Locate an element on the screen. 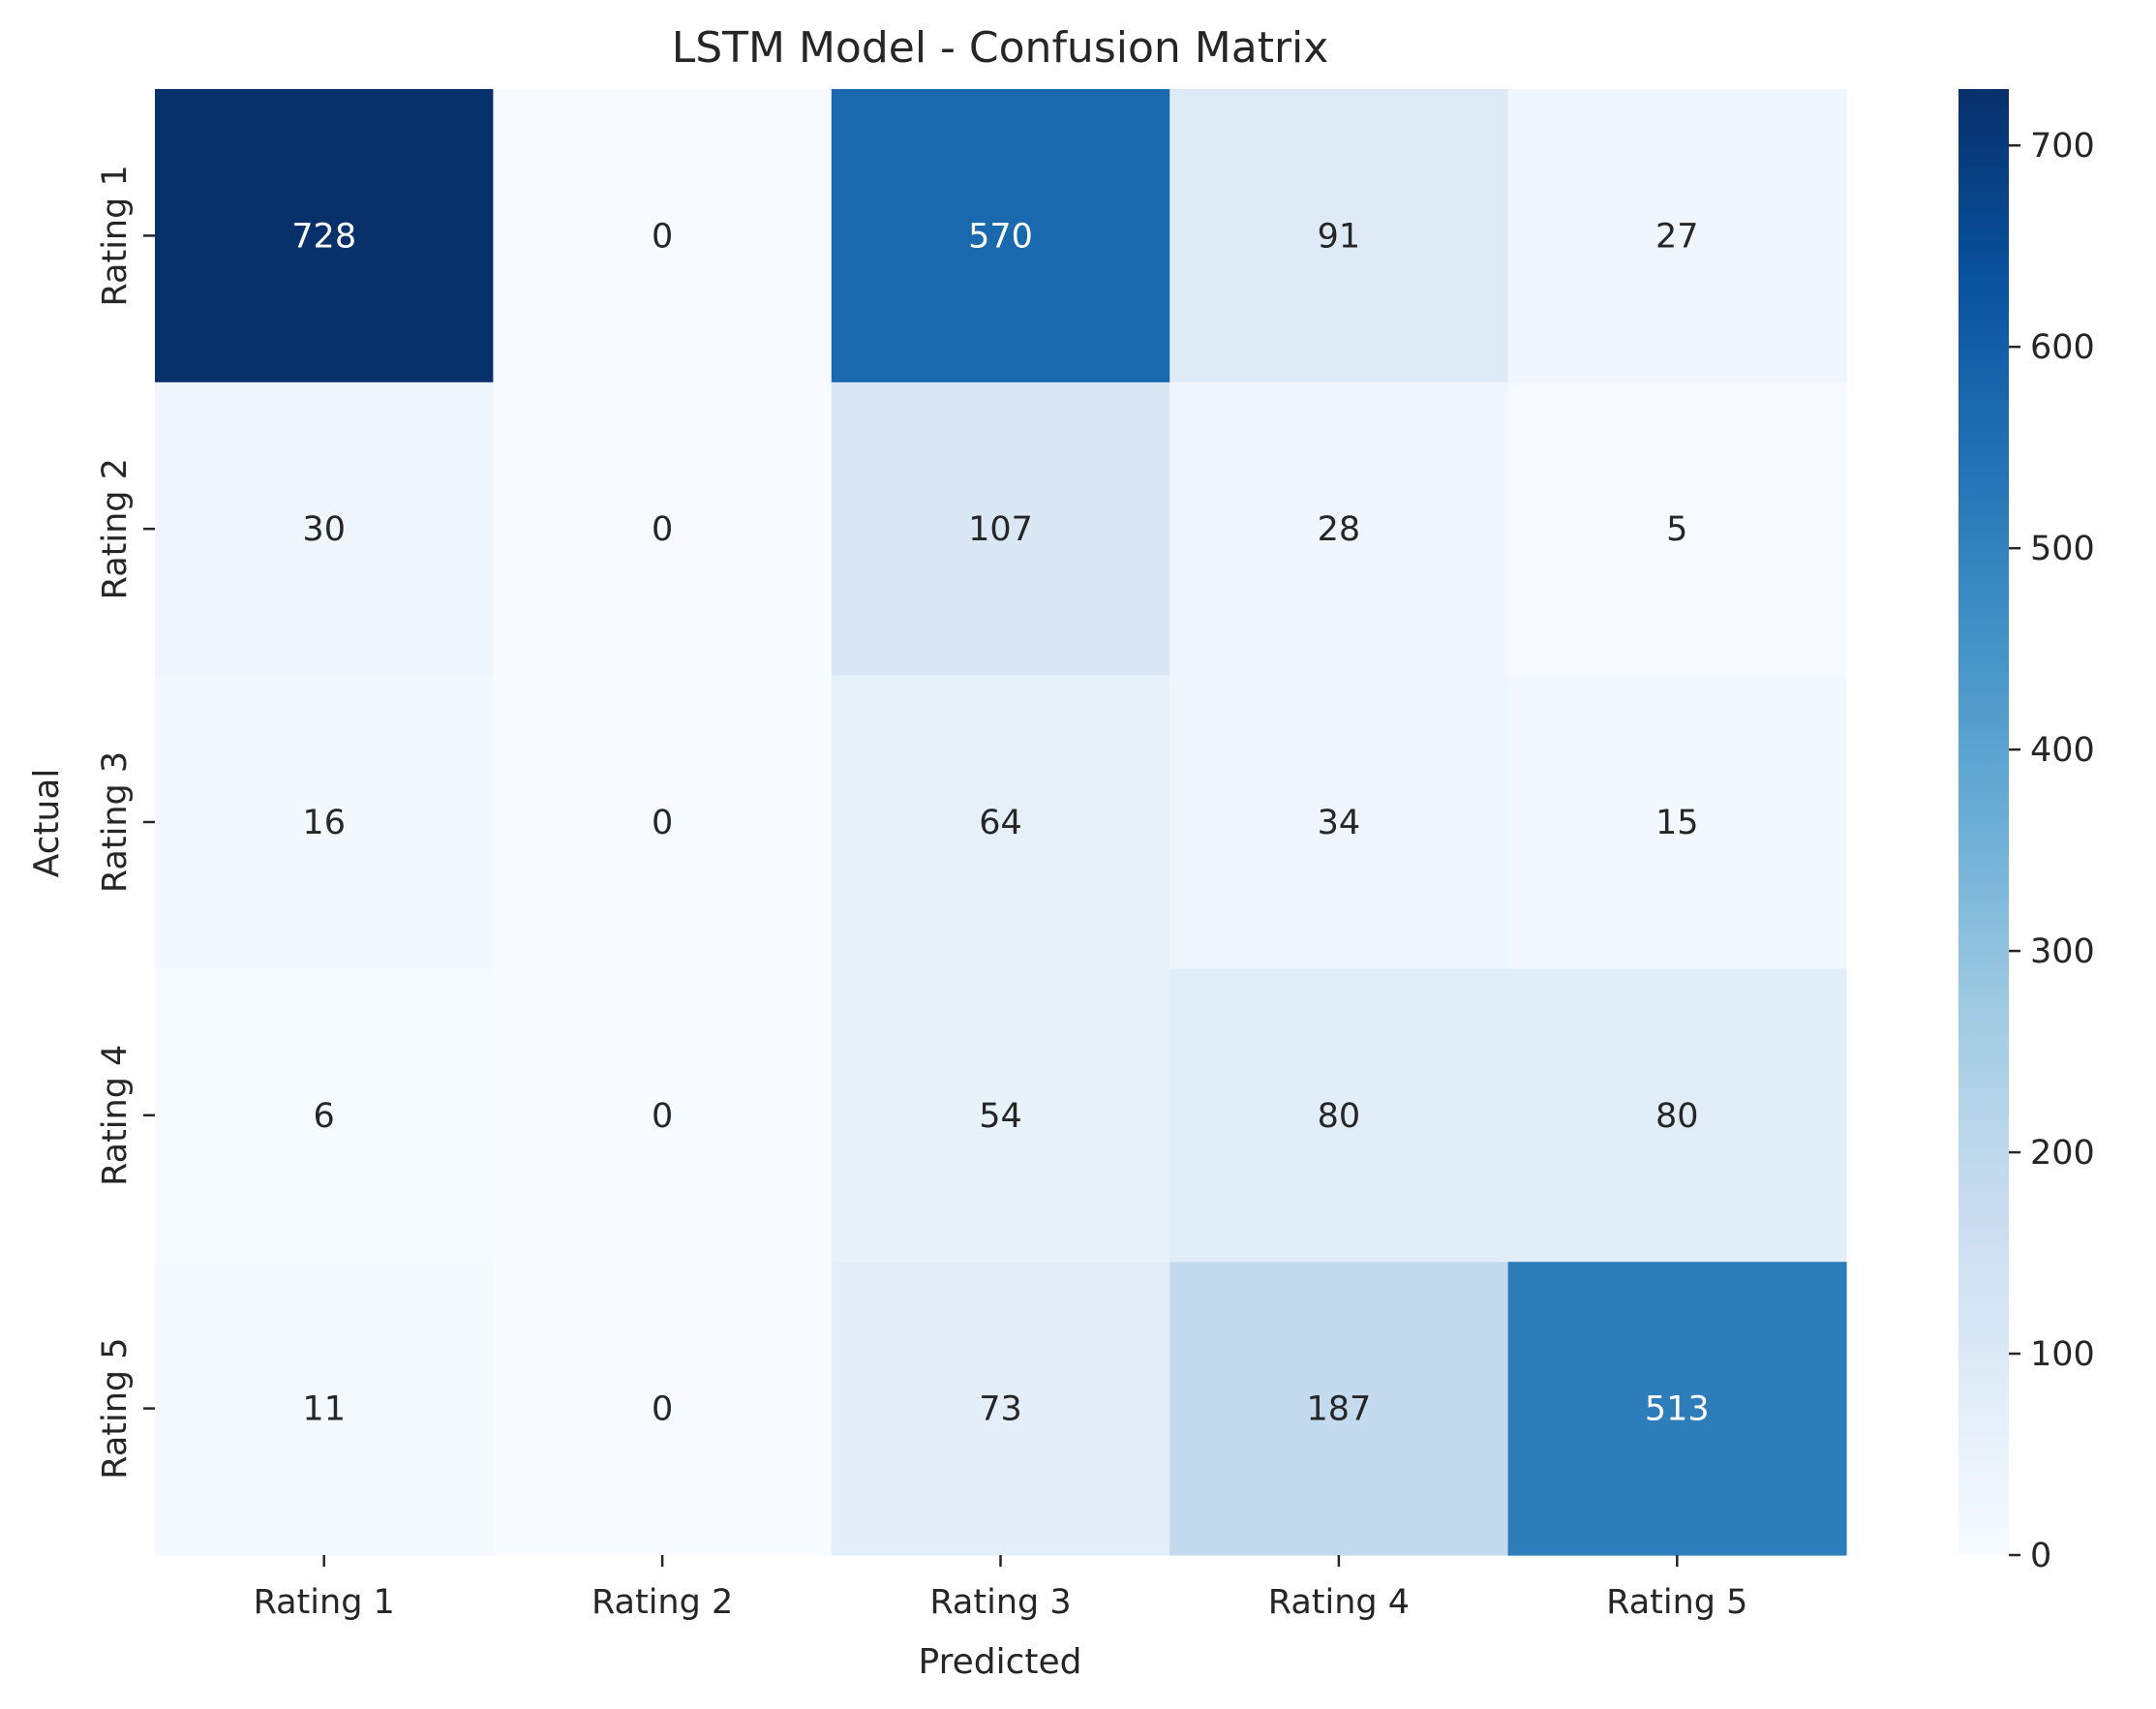 This screenshot has width=2156, height=1709. cell-value-label: 28 is located at coordinates (1340, 529).